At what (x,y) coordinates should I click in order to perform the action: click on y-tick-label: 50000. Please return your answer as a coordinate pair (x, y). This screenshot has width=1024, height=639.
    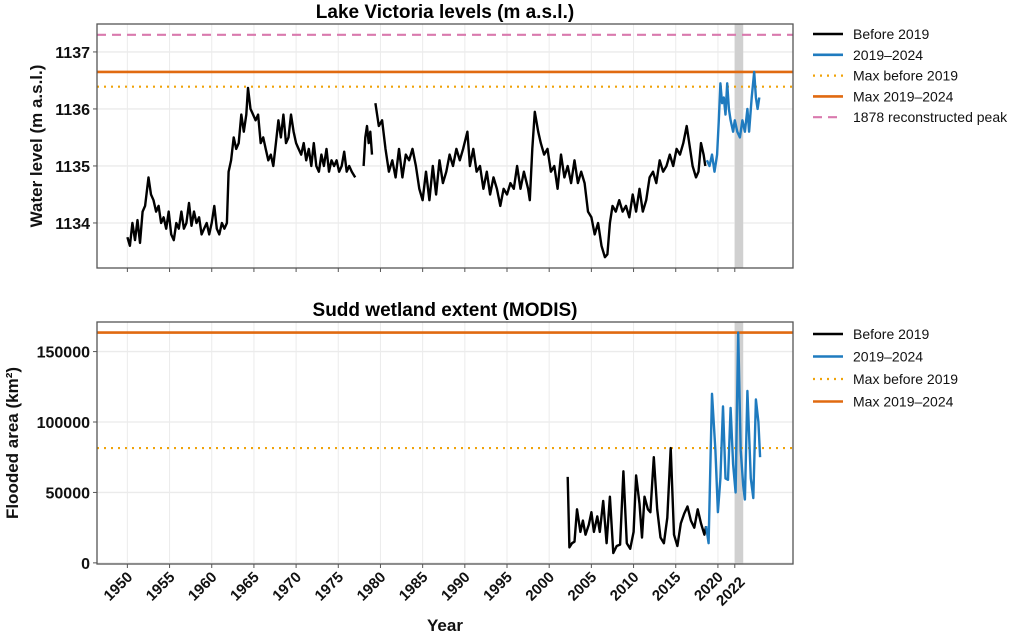
    Looking at the image, I should click on (68, 493).